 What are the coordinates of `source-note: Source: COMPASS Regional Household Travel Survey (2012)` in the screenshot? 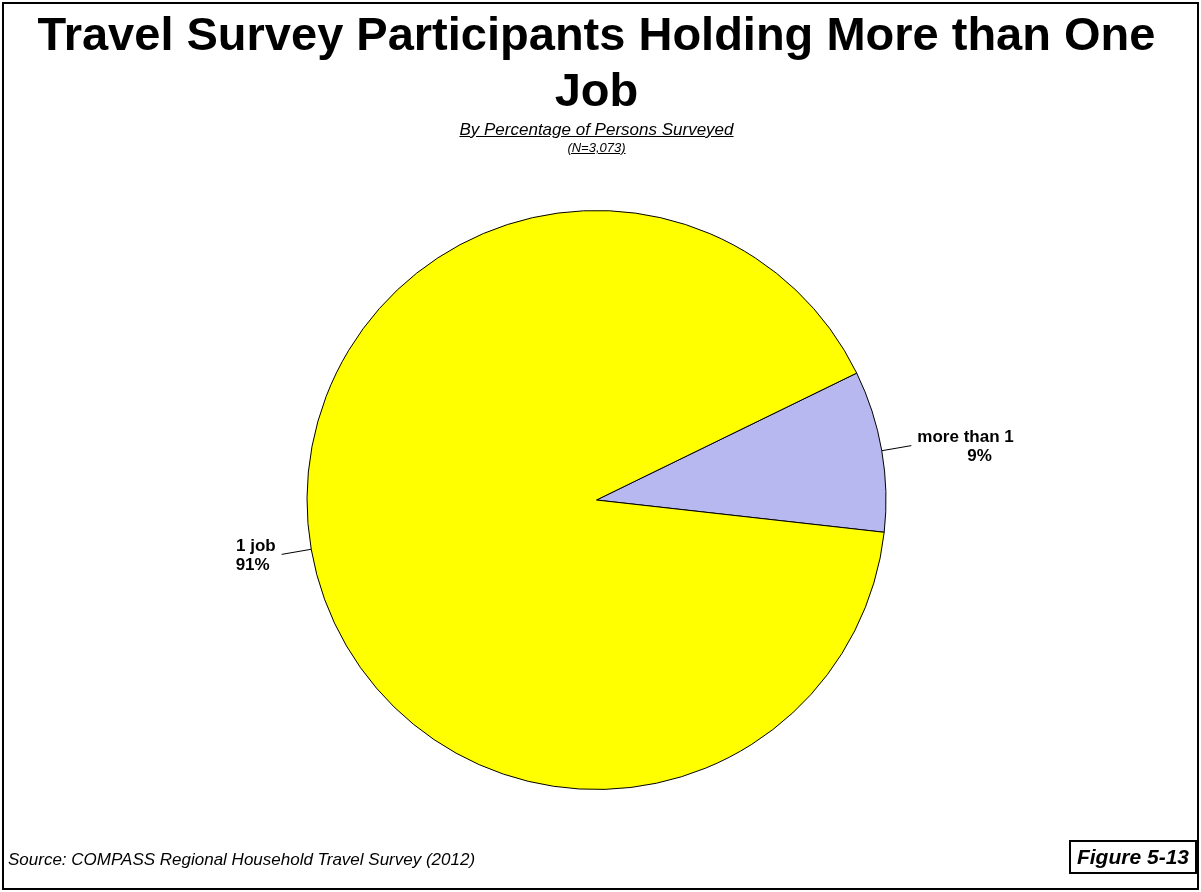 It's located at (242, 860).